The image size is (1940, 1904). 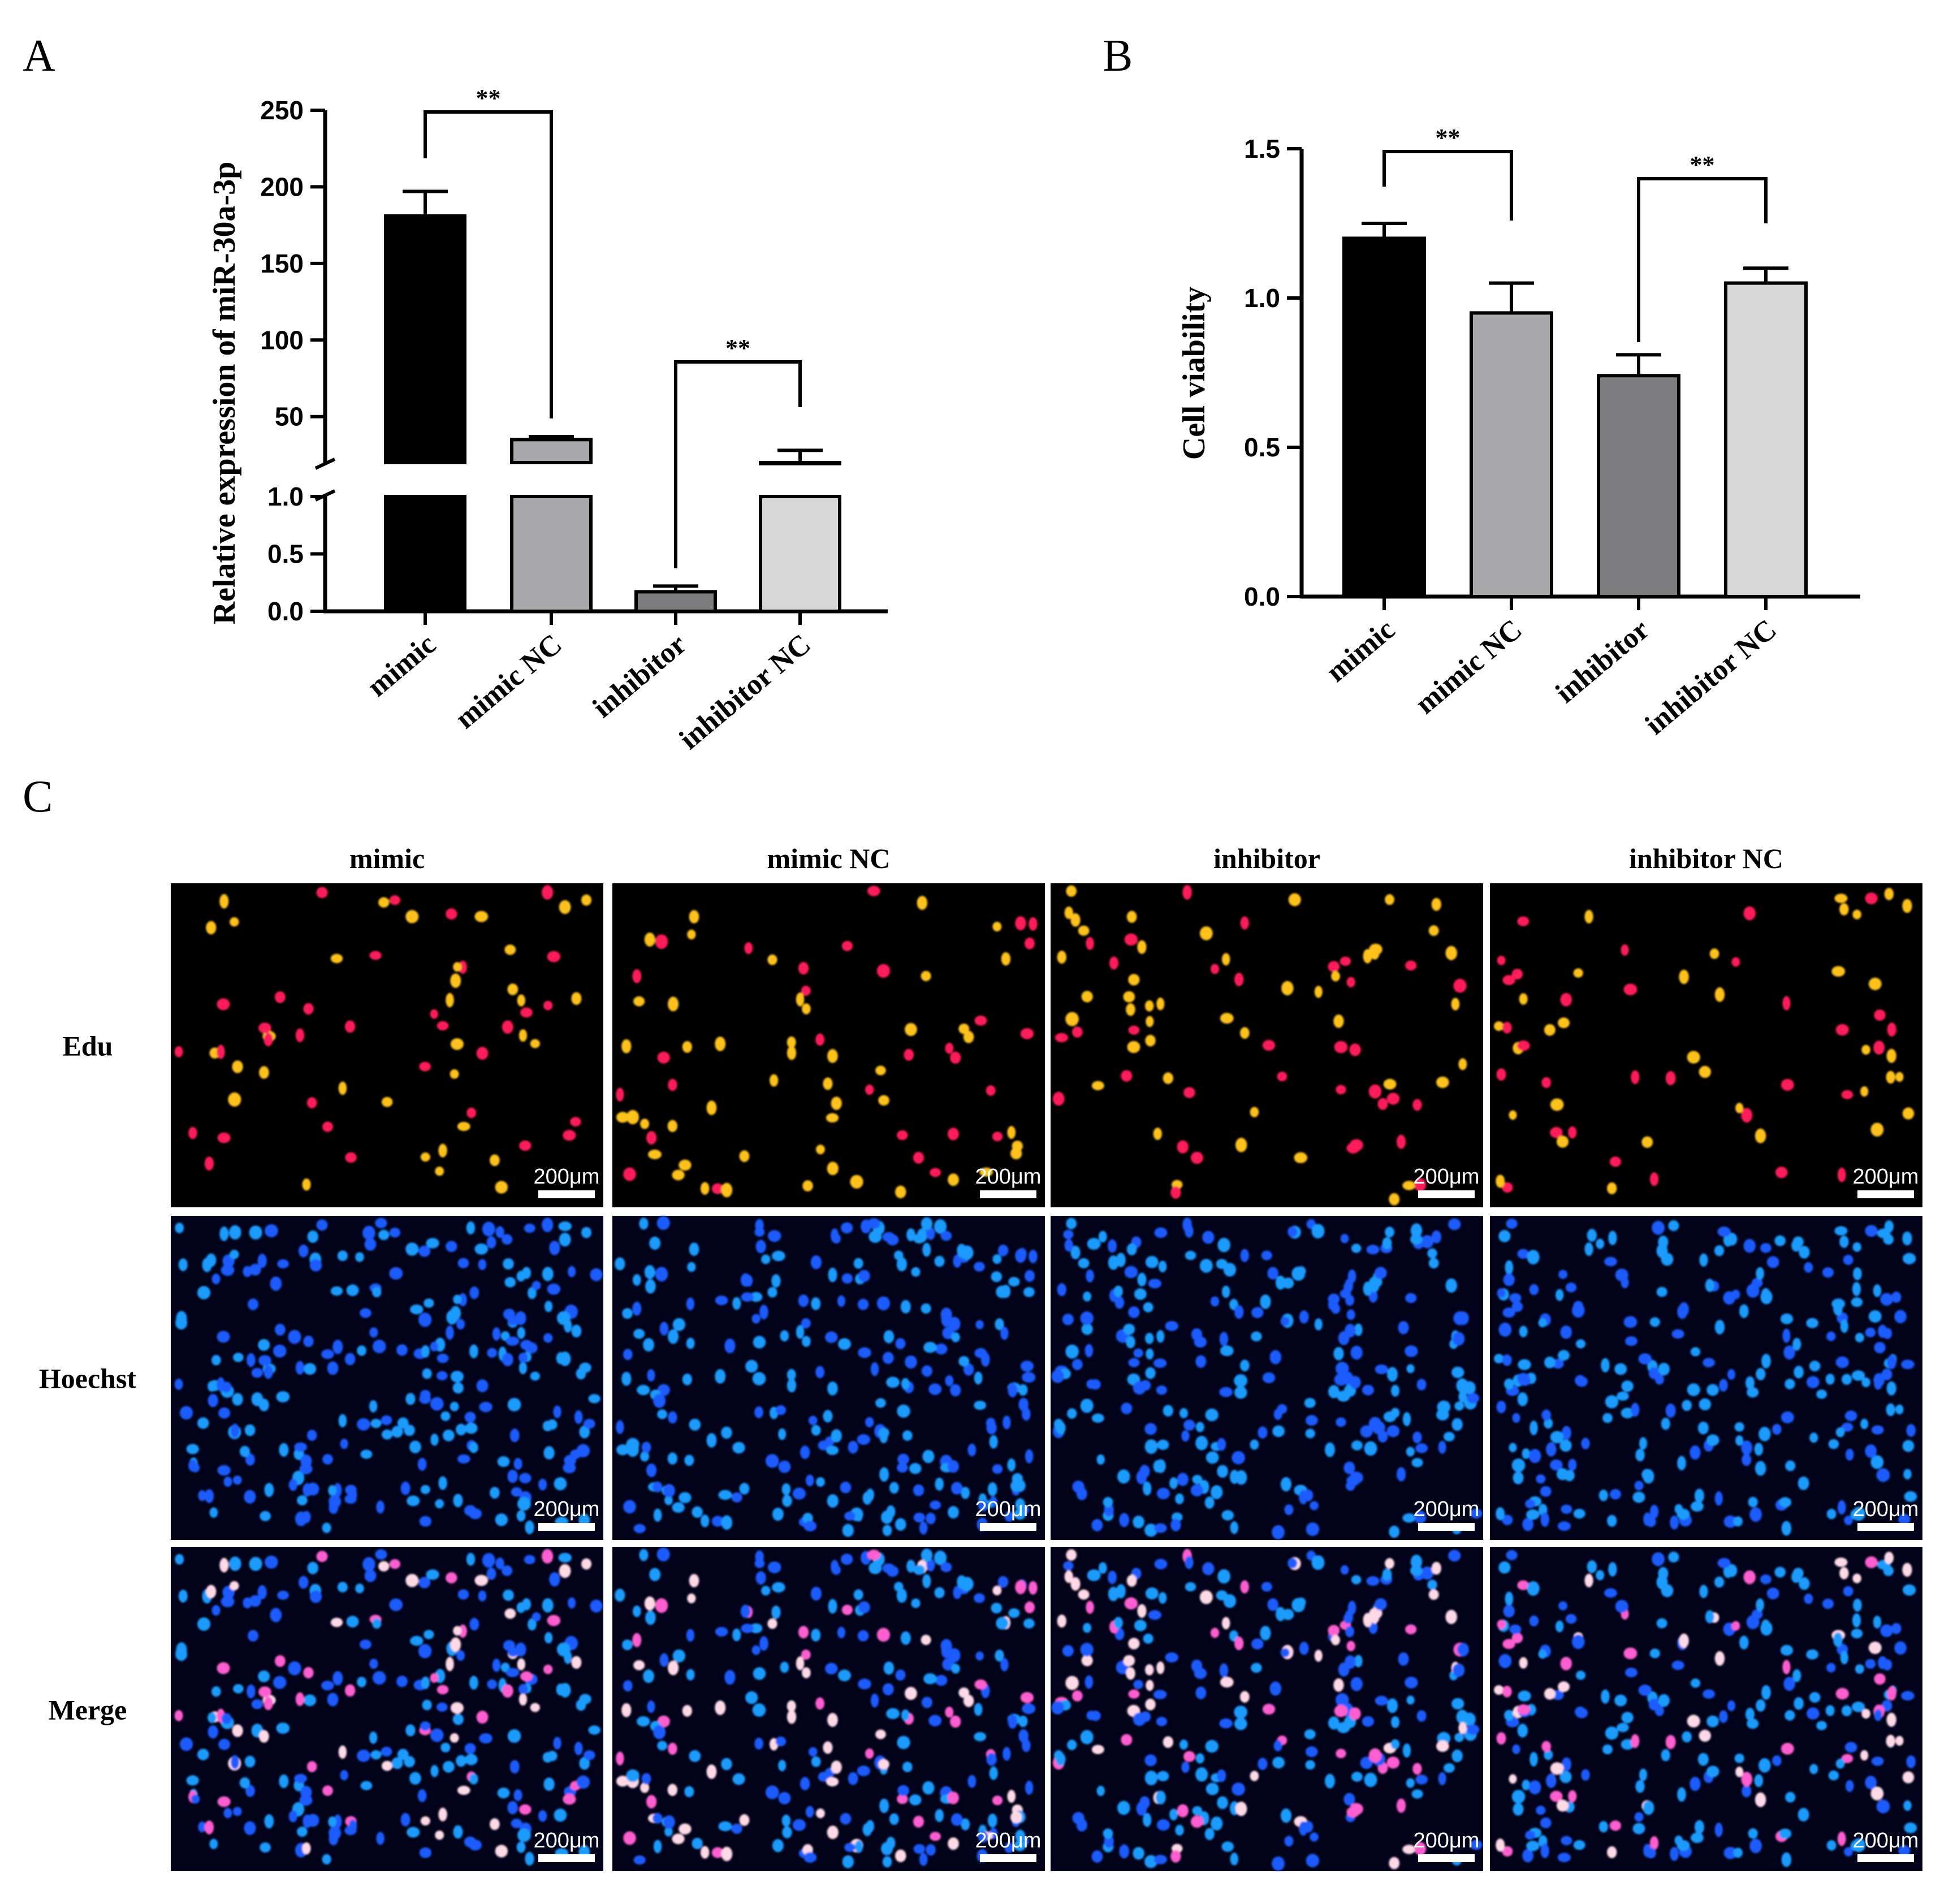 What do you see at coordinates (88, 1046) in the screenshot?
I see `row-header: Edu` at bounding box center [88, 1046].